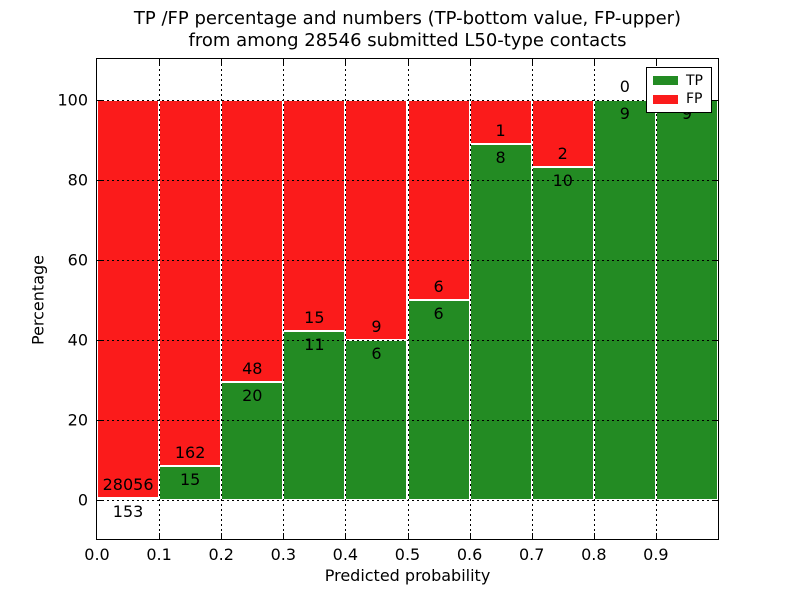 This screenshot has width=800, height=600. I want to click on fp-swatch-icon, so click(665, 99).